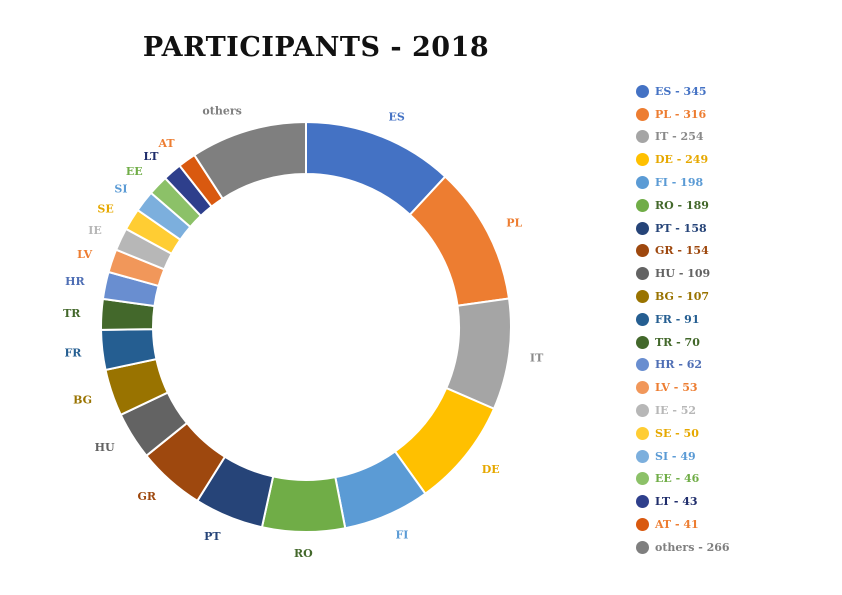 The height and width of the screenshot is (595, 842). I want to click on legend-label: IE - 52, so click(676, 411).